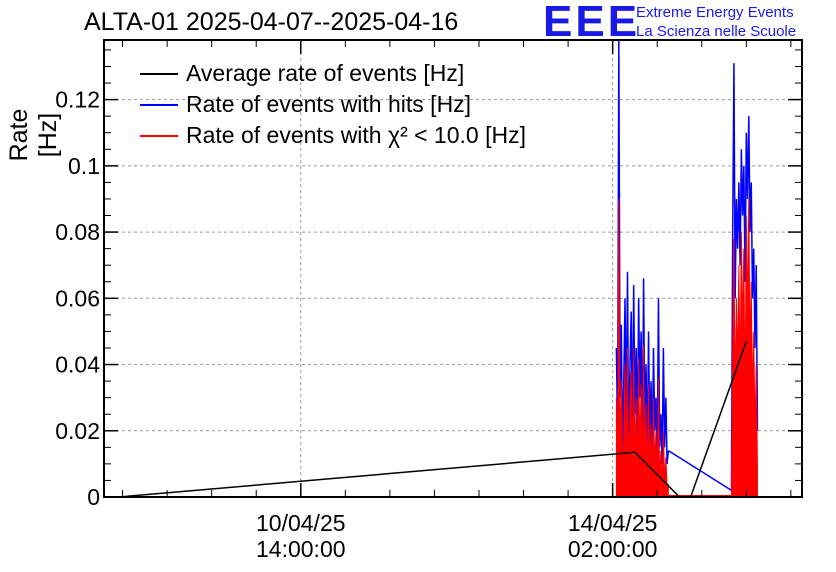  Describe the element at coordinates (159, 73) in the screenshot. I see `legend-swatch-average` at that location.